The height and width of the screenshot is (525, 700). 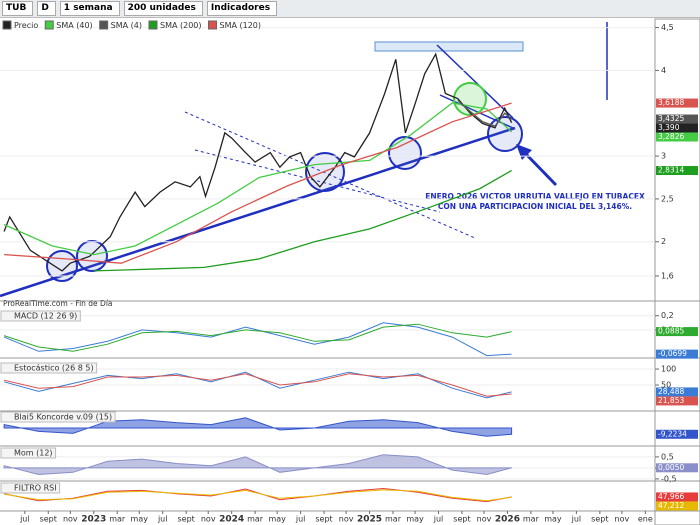 I want to click on value-label: 0,0050, so click(x=671, y=467).